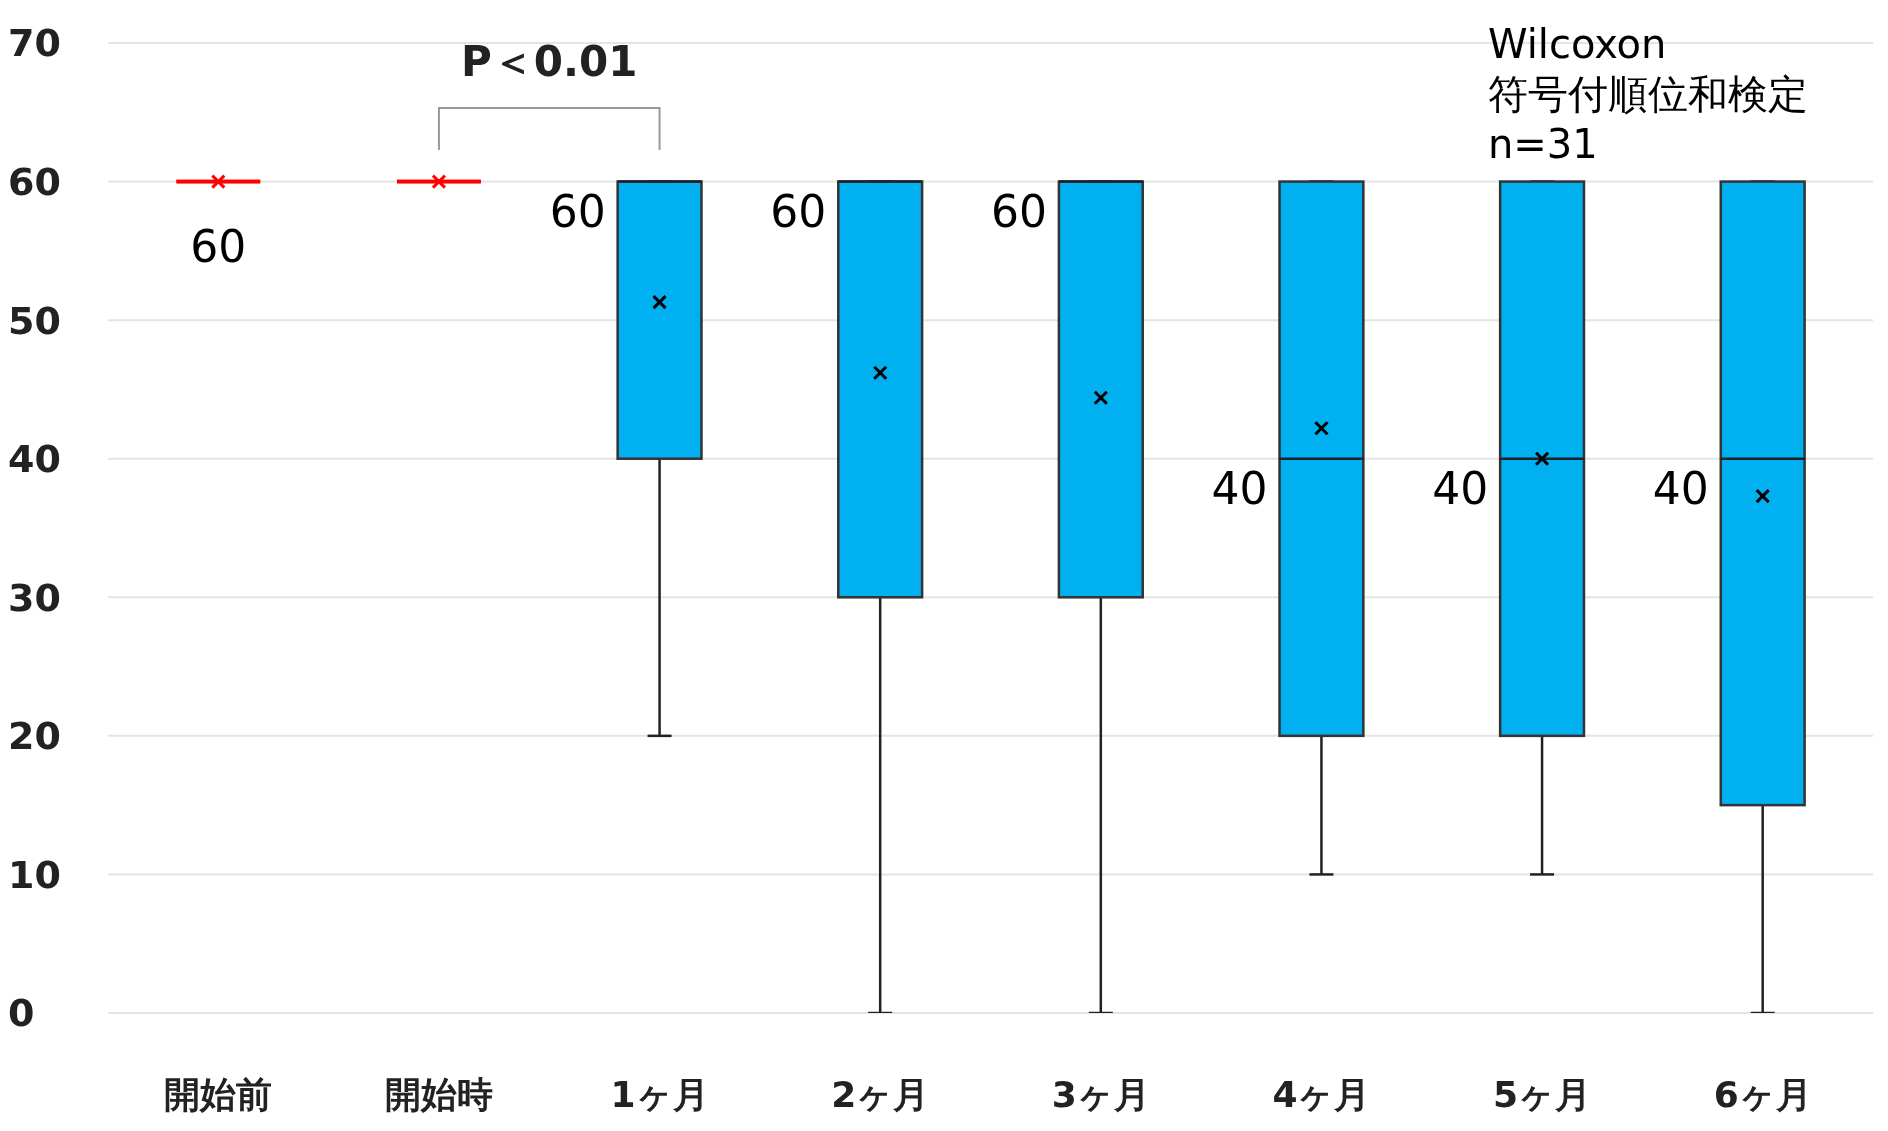  I want to click on y-tick-label: 40, so click(34, 459).